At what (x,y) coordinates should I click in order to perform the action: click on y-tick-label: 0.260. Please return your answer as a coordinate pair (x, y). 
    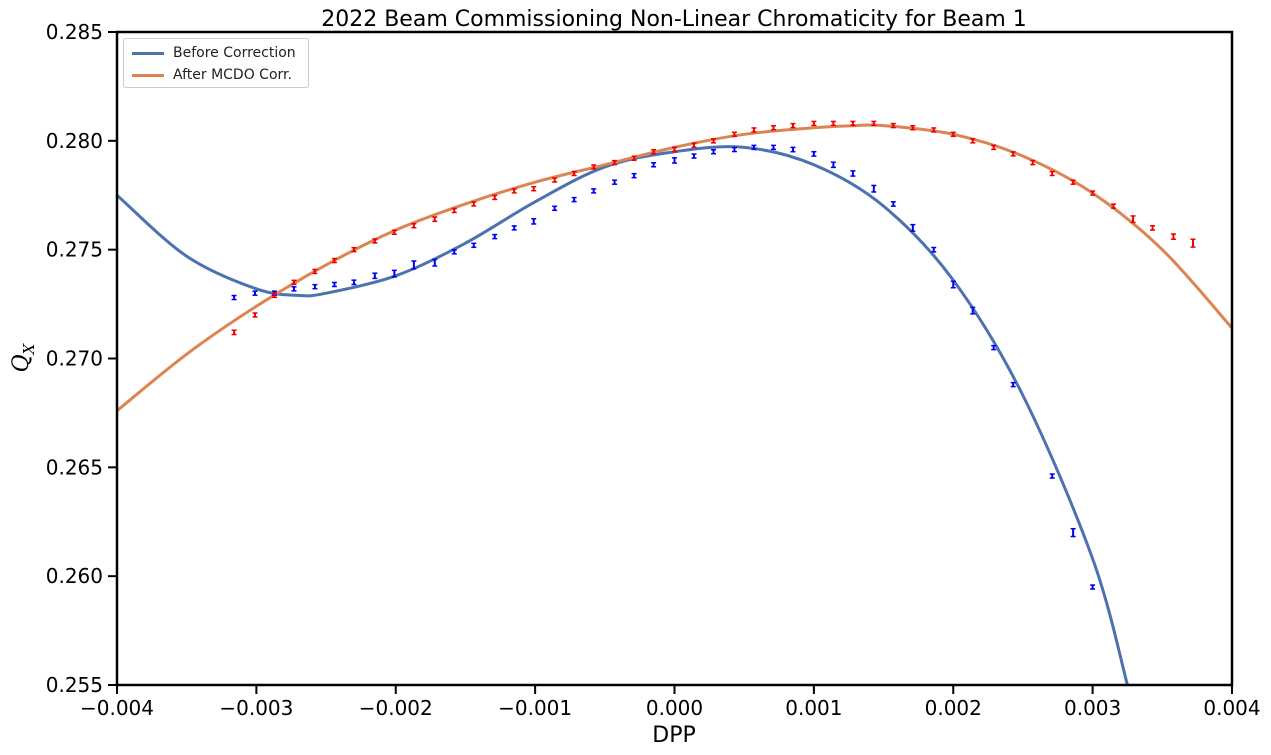
    Looking at the image, I should click on (74, 576).